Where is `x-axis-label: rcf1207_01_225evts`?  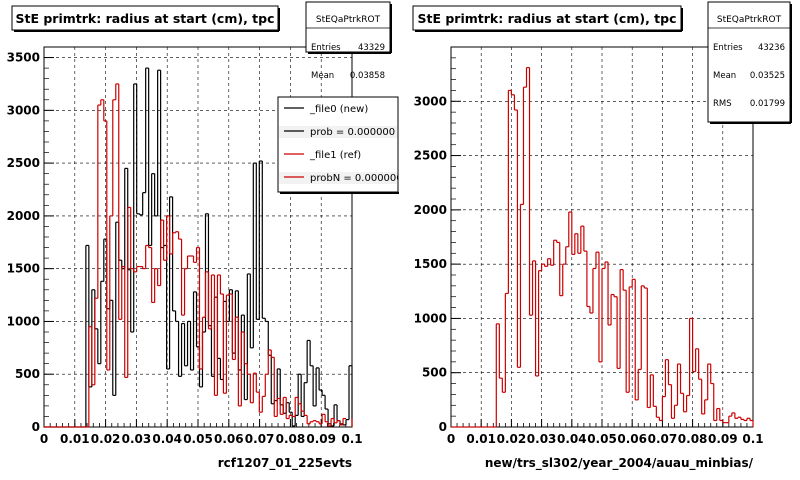
x-axis-label: rcf1207_01_225evts is located at coordinates (285, 463).